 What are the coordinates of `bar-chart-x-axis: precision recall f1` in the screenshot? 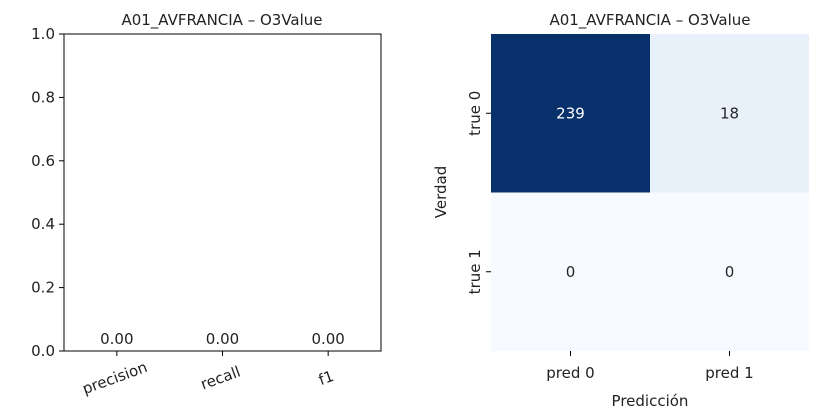 It's located at (208, 374).